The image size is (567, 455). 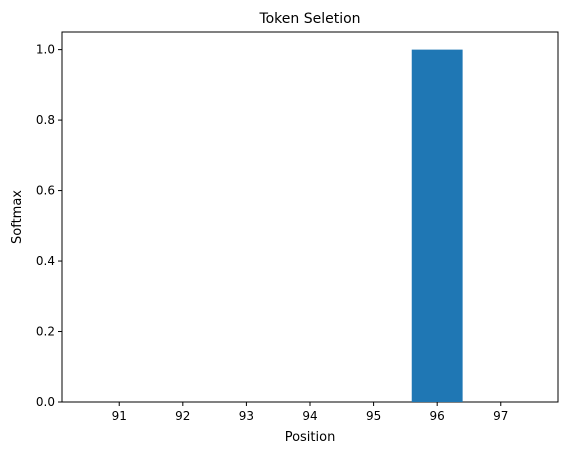 What do you see at coordinates (119, 416) in the screenshot?
I see `x-tick-label: 91` at bounding box center [119, 416].